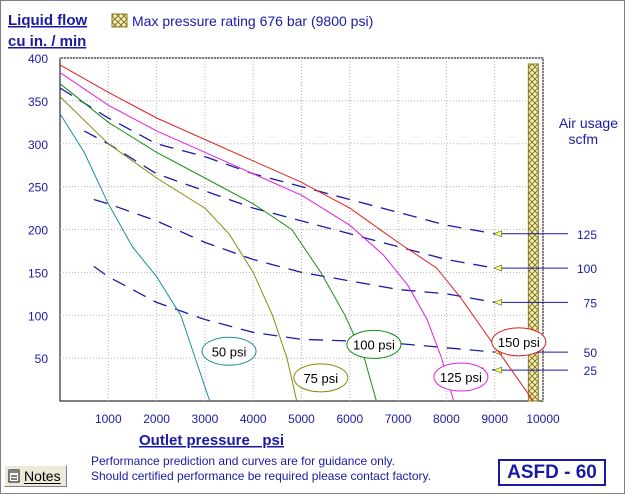 Image resolution: width=625 pixels, height=494 pixels. What do you see at coordinates (374, 360) in the screenshot?
I see `curve-labels: 50 psi 75 psi 100 psi 125 psi 150 psi` at bounding box center [374, 360].